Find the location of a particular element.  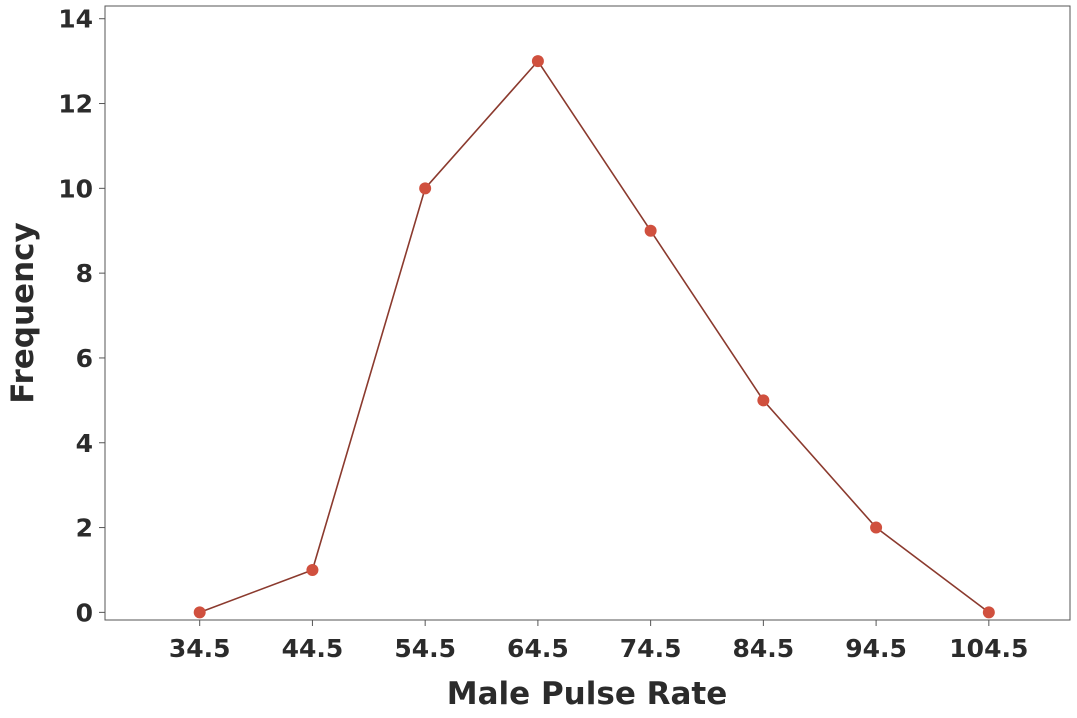

y-tick-label: 6 is located at coordinates (84, 358).